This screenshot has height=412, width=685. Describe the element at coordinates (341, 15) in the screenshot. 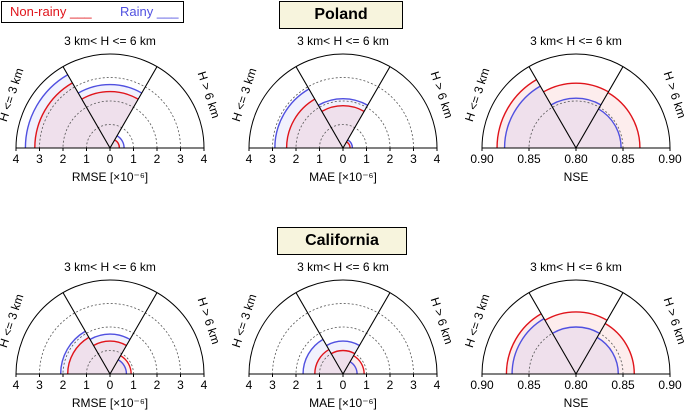

I see `region-title-poland: Poland` at that location.